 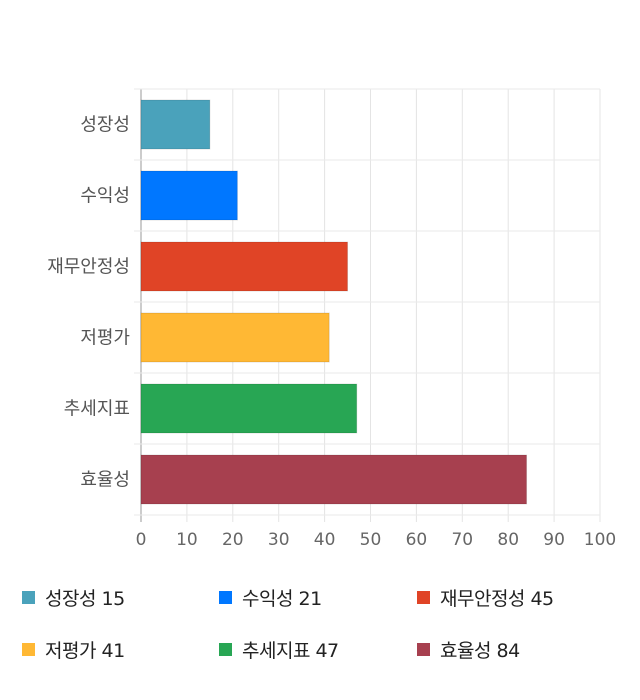 I want to click on x-tick-label: 100, so click(x=600, y=540).